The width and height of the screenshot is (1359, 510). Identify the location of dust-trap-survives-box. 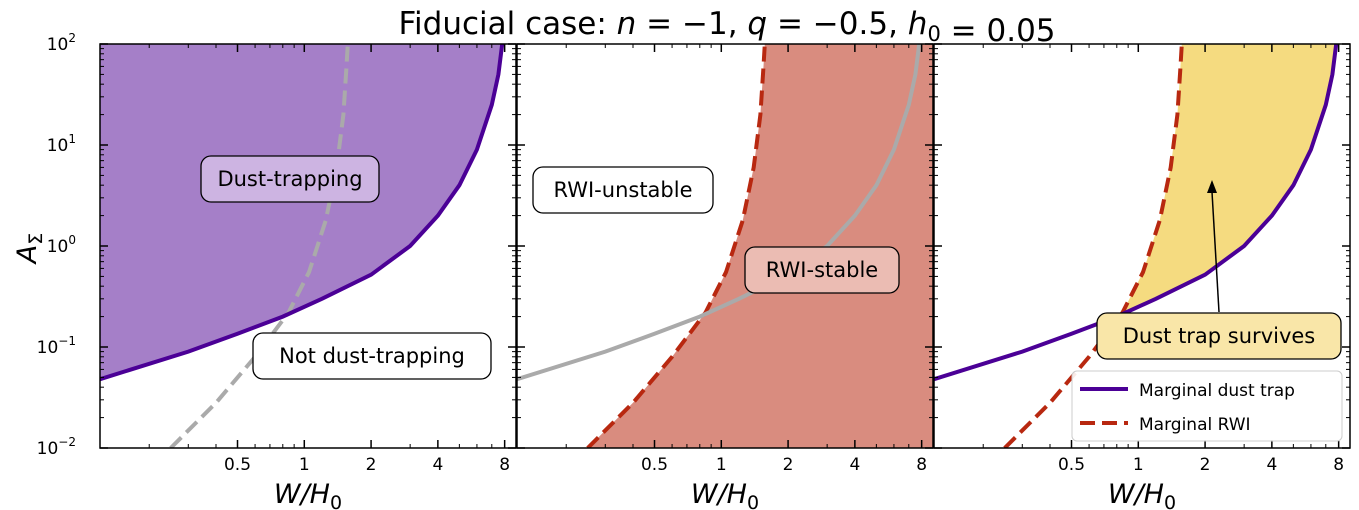
(1219, 336).